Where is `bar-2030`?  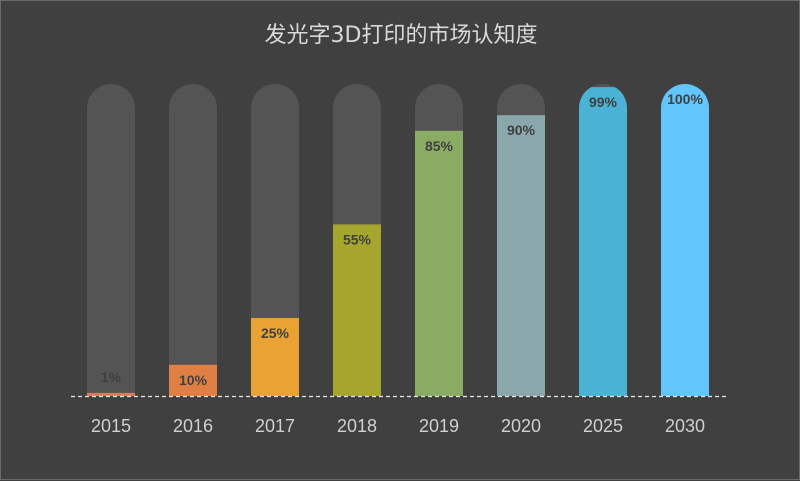
bar-2030 is located at coordinates (685, 240).